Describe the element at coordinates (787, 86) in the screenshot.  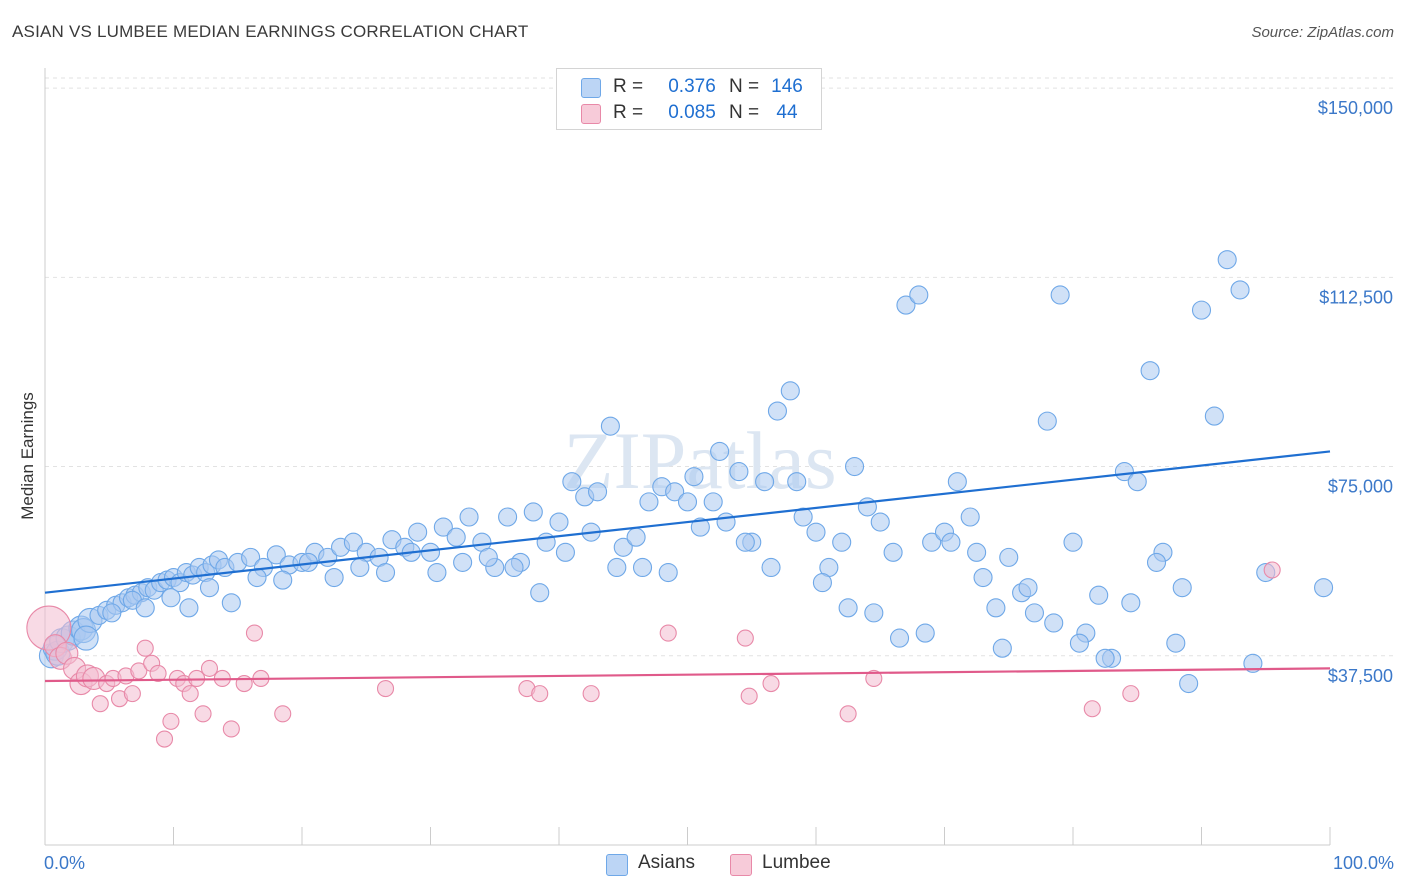
I see `n-value-asians: 146` at that location.